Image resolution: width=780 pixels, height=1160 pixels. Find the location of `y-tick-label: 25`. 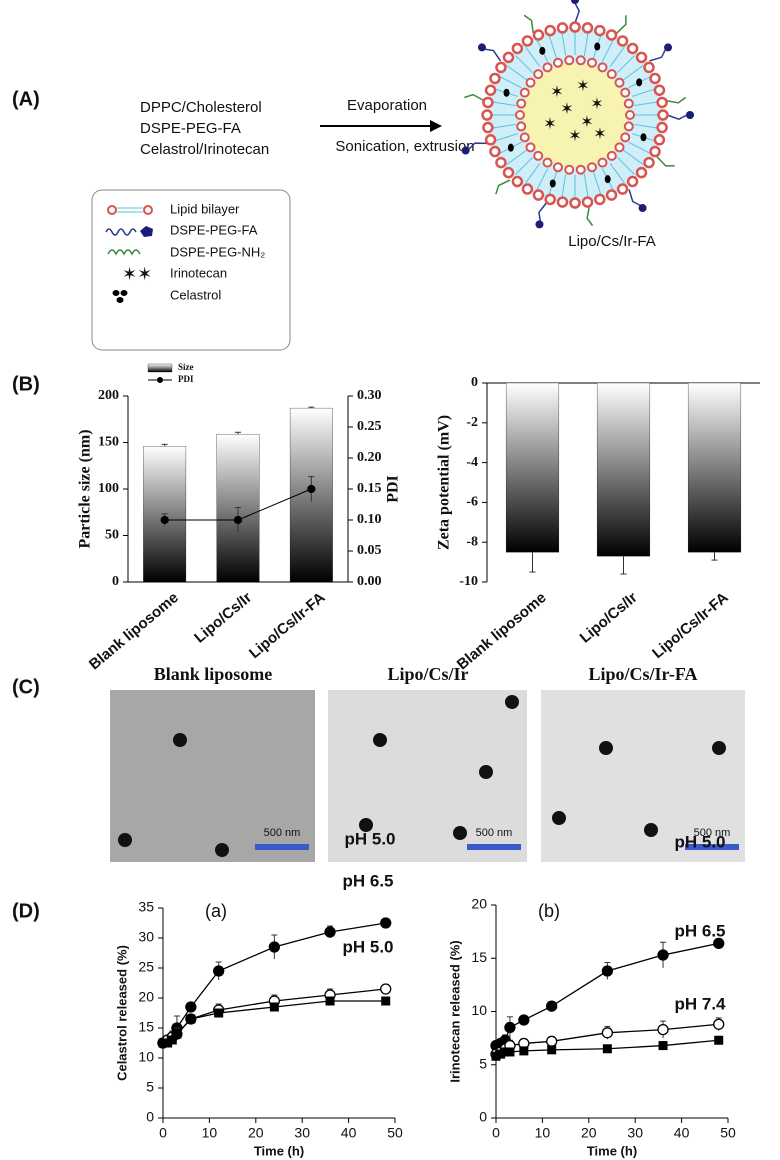

y-tick-label: 25 is located at coordinates (146, 967).